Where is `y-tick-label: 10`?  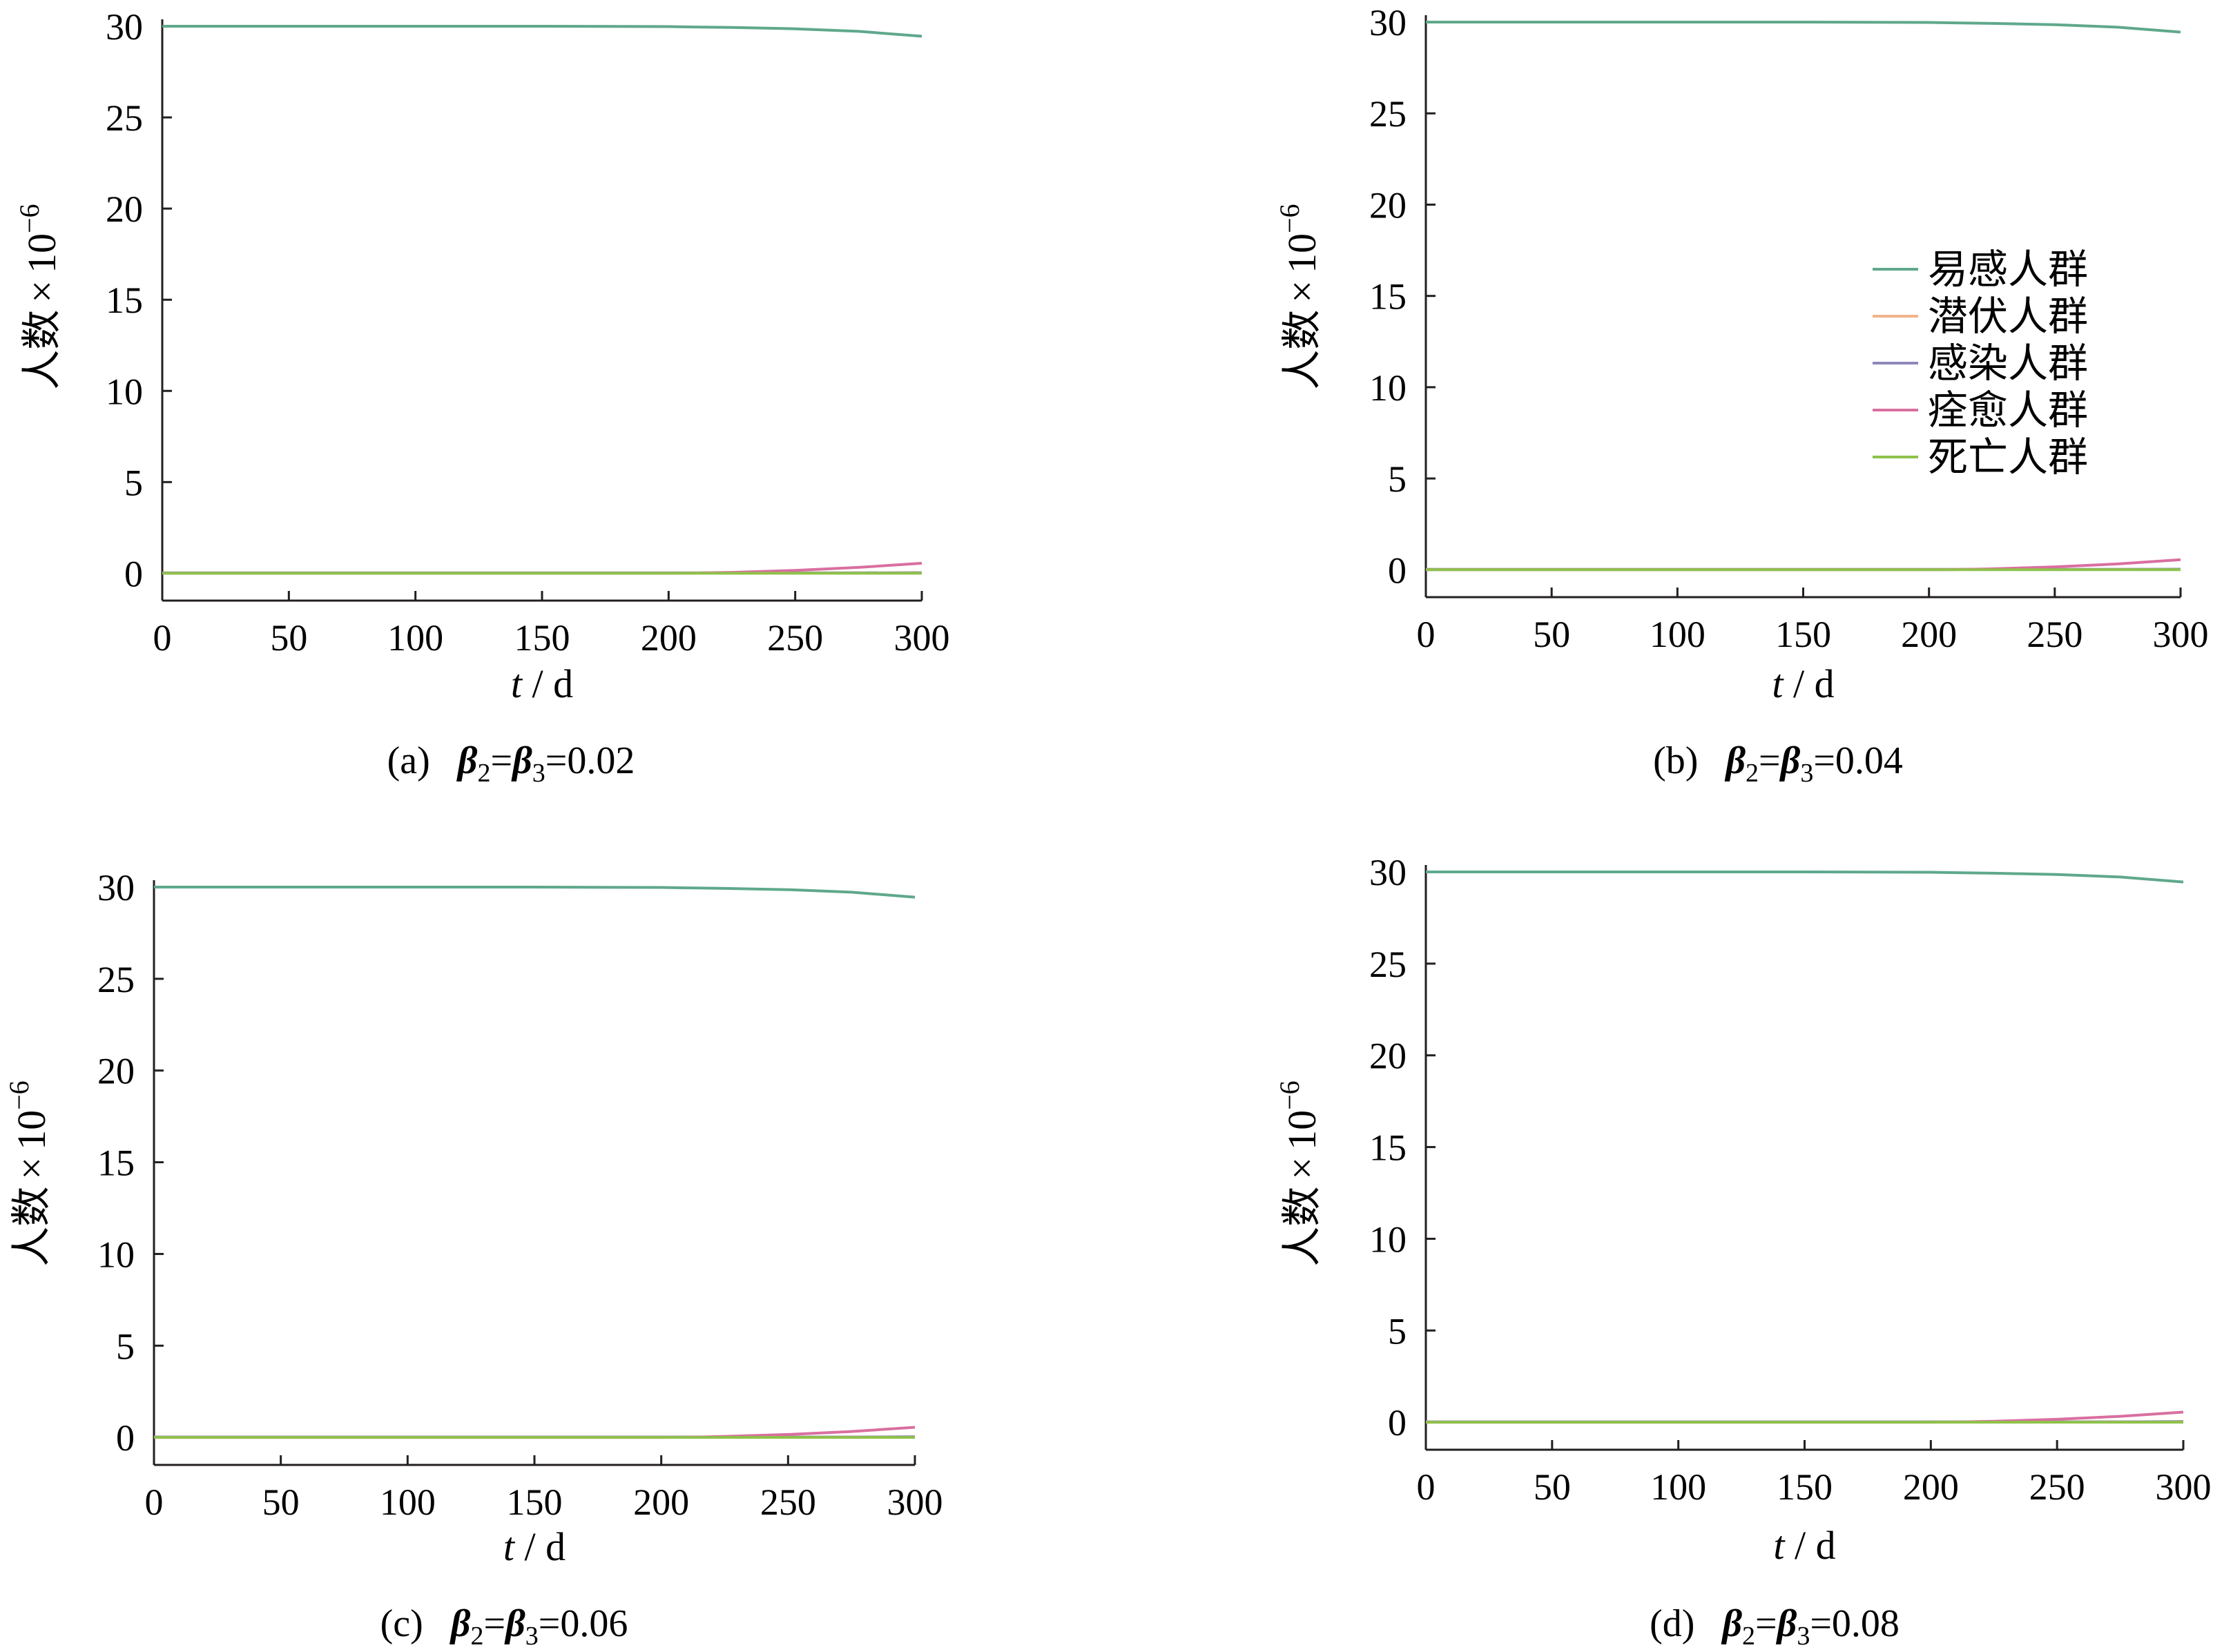
y-tick-label: 10 is located at coordinates (1388, 388).